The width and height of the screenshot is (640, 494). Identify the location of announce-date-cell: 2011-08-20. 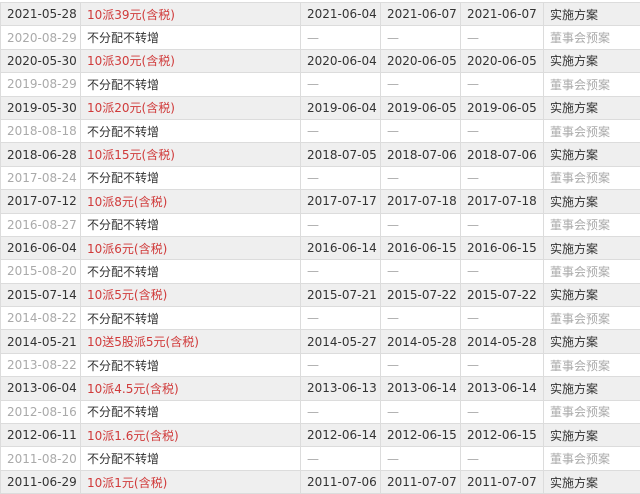
(41, 458).